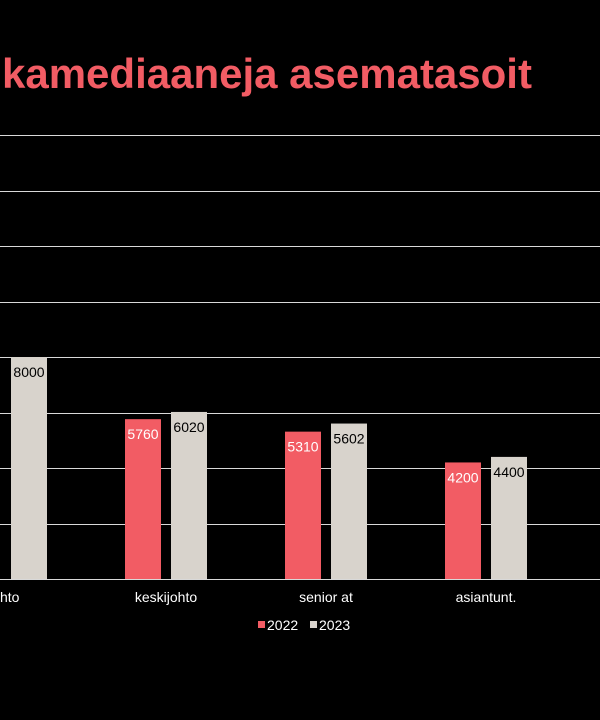 This screenshot has height=720, width=600. What do you see at coordinates (334, 625) in the screenshot?
I see `legend-label-2023: 2023` at bounding box center [334, 625].